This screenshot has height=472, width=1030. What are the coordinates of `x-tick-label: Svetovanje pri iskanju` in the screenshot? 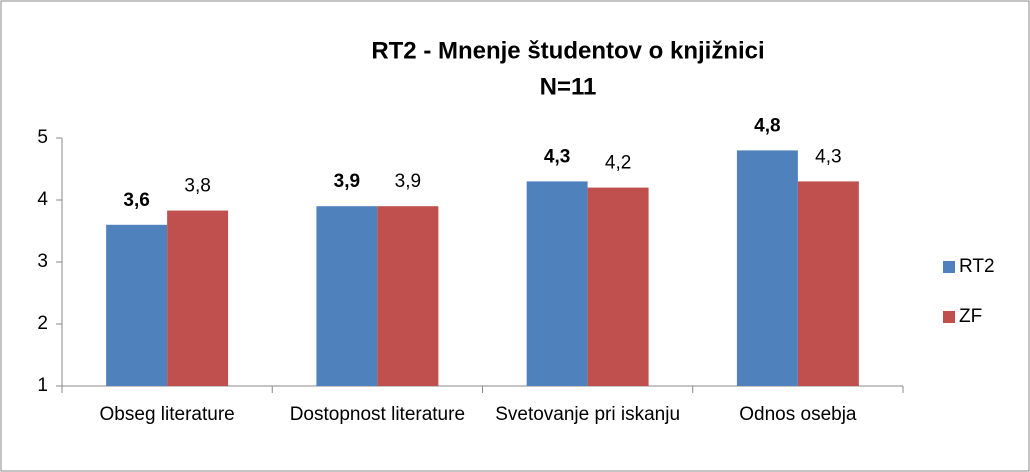 It's located at (588, 414).